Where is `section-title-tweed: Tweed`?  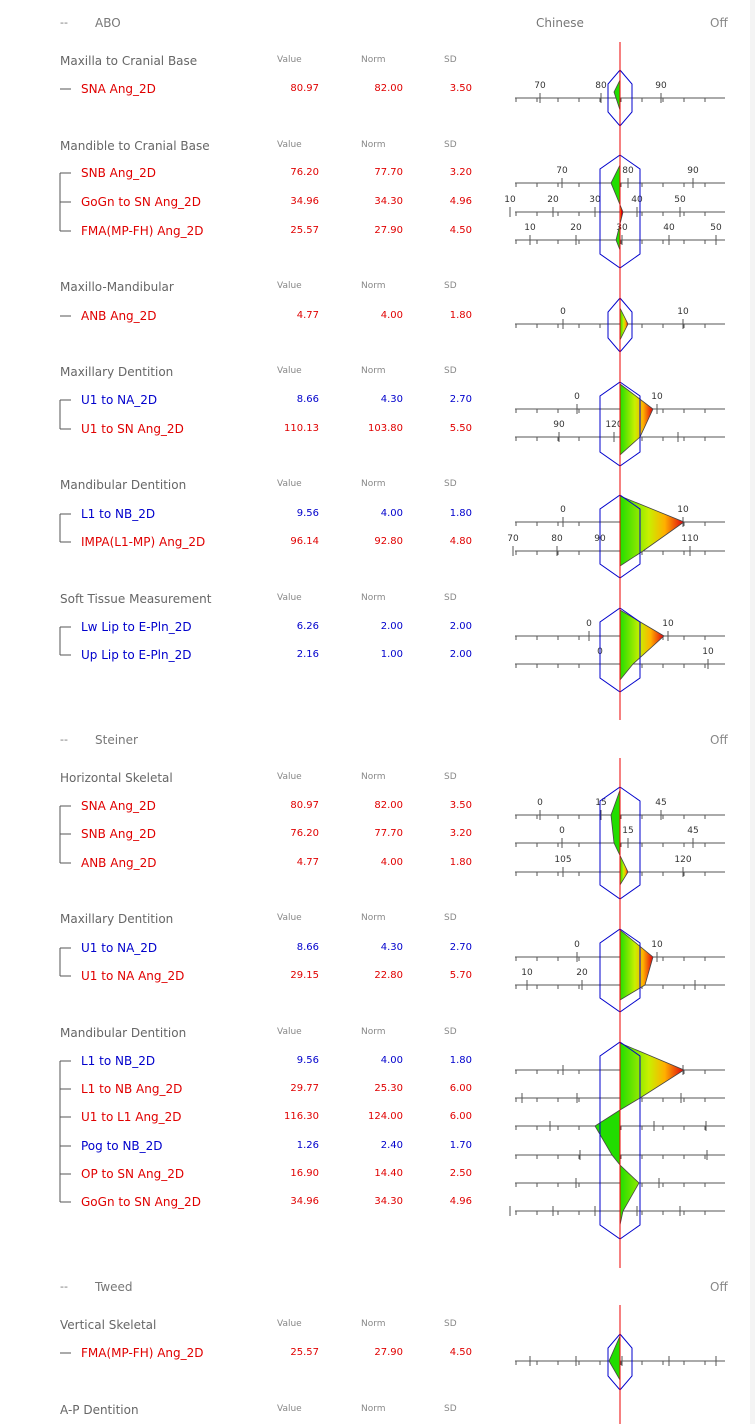 section-title-tweed: Tweed is located at coordinates (114, 1287).